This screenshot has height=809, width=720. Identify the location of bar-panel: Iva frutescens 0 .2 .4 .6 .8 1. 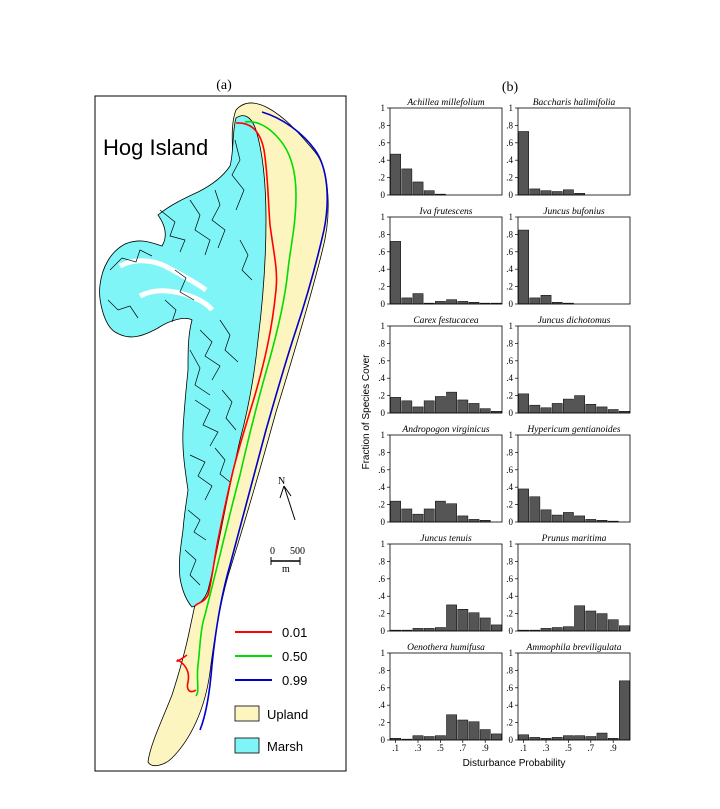
(440, 257).